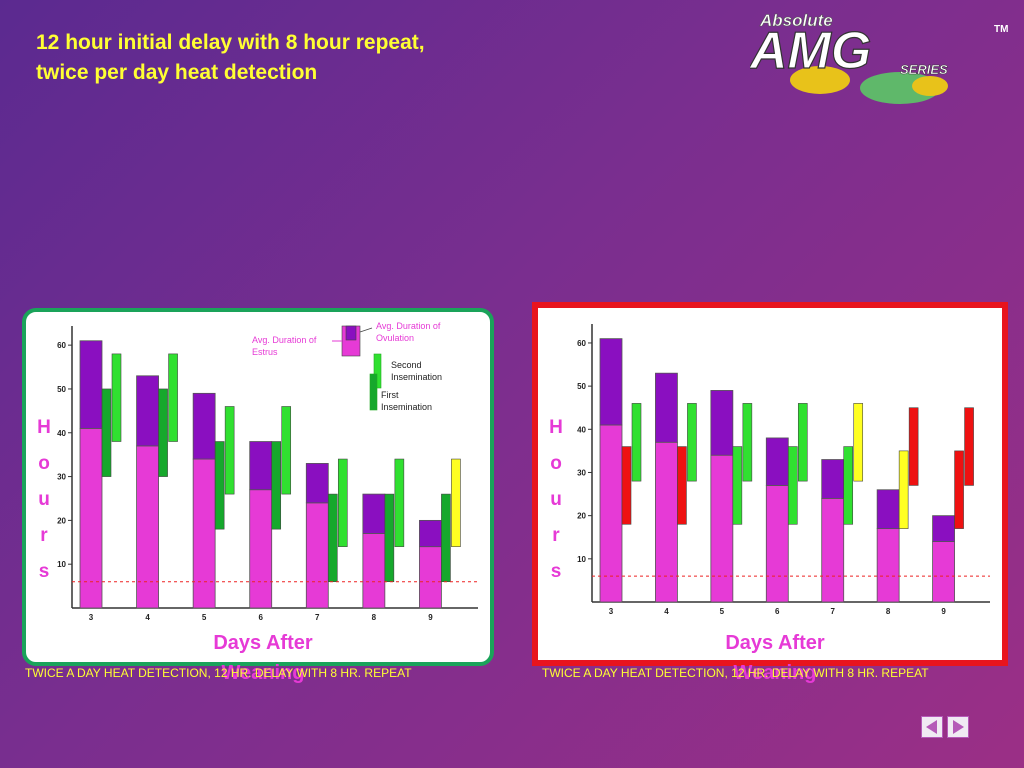  I want to click on amg-logo: Absolute AMG SERIES TM, so click(878, 60).